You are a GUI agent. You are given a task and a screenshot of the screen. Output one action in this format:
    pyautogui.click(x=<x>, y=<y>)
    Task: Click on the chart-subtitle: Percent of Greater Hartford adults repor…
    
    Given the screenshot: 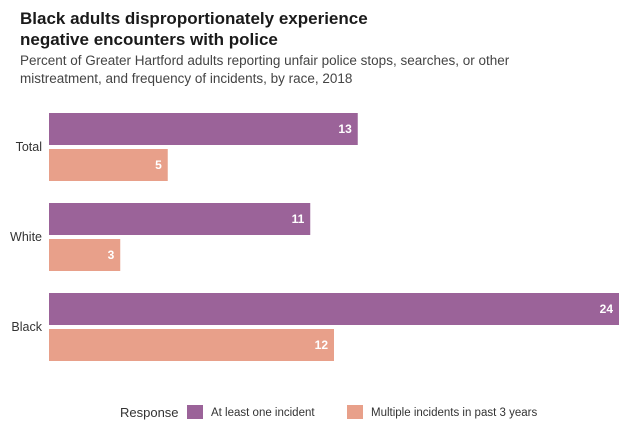 What is the action you would take?
    pyautogui.click(x=315, y=70)
    